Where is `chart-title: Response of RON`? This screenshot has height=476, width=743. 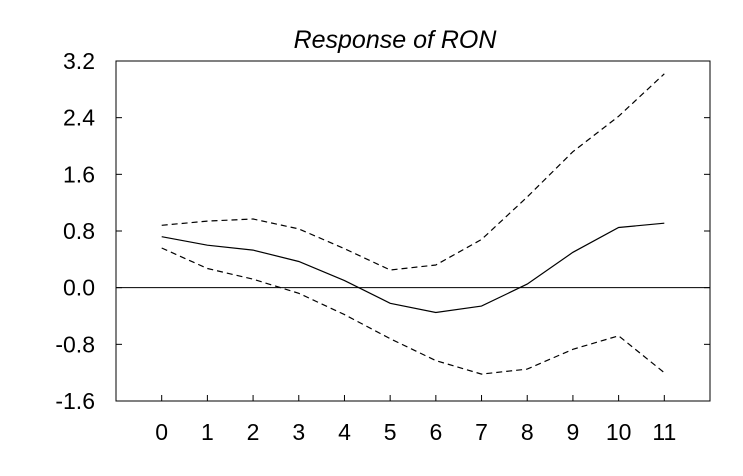 chart-title: Response of RON is located at coordinates (396, 40).